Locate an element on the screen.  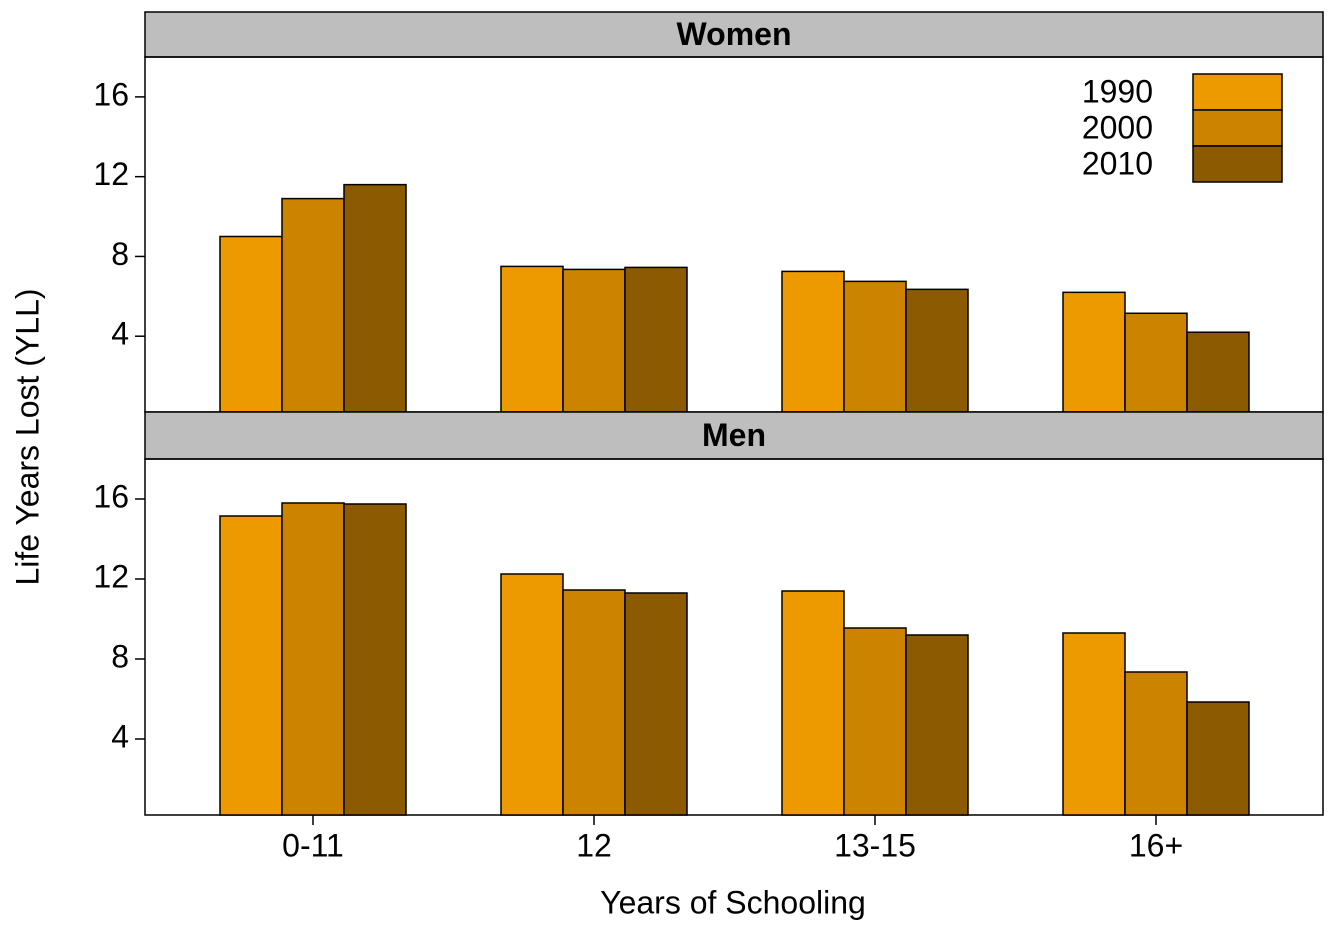
strip is located at coordinates (734, 34).